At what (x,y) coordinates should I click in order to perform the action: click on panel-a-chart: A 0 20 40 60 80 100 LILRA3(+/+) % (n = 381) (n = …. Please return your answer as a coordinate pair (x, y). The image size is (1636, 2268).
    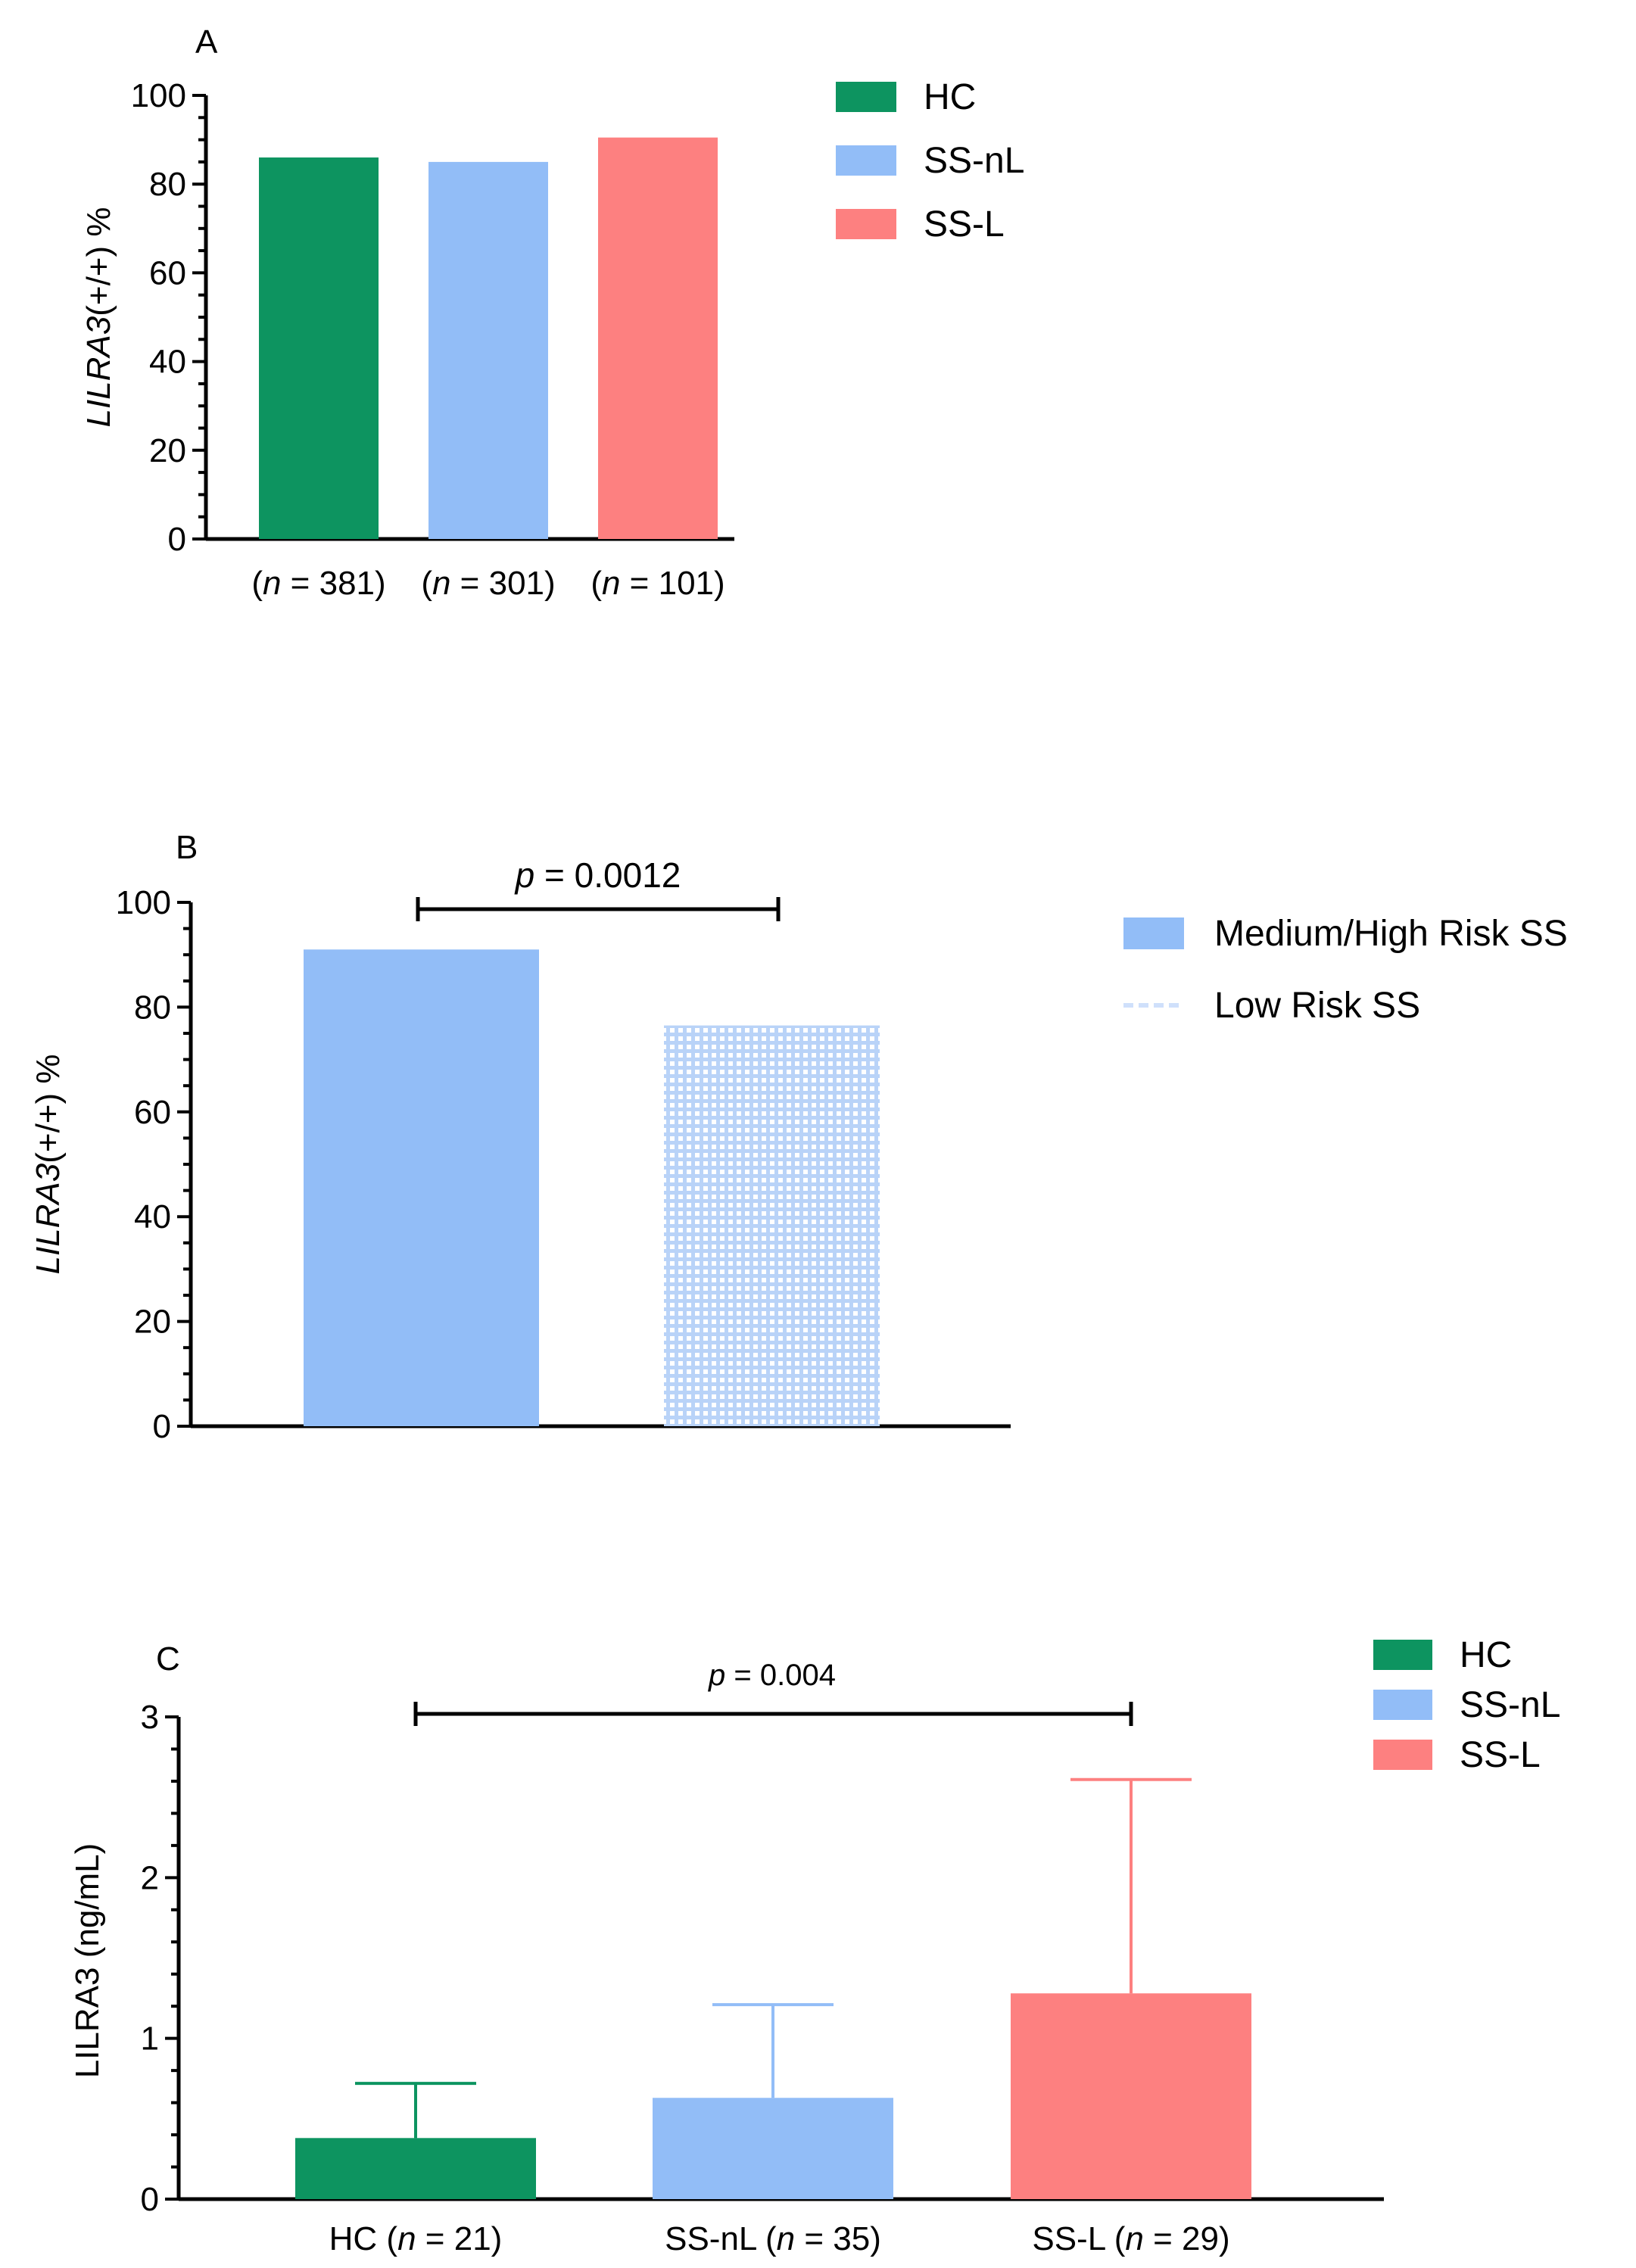
    Looking at the image, I should click on (552, 312).